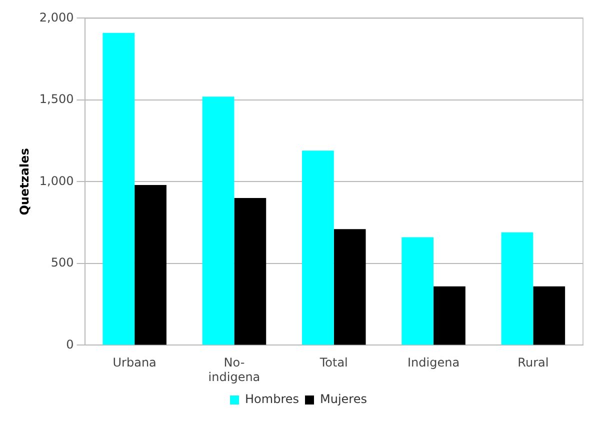 This screenshot has width=601, height=428. What do you see at coordinates (70, 344) in the screenshot?
I see `y-tick-label: 0` at bounding box center [70, 344].